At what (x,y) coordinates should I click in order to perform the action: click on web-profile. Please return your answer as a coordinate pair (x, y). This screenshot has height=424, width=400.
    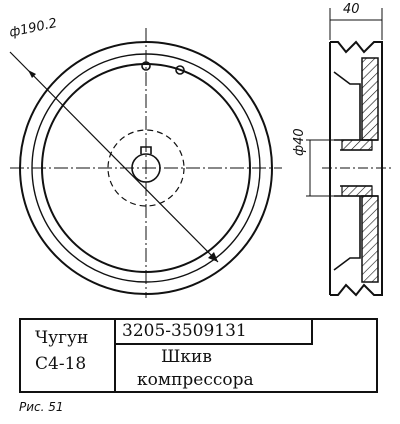
    Looking at the image, I should click on (347, 171).